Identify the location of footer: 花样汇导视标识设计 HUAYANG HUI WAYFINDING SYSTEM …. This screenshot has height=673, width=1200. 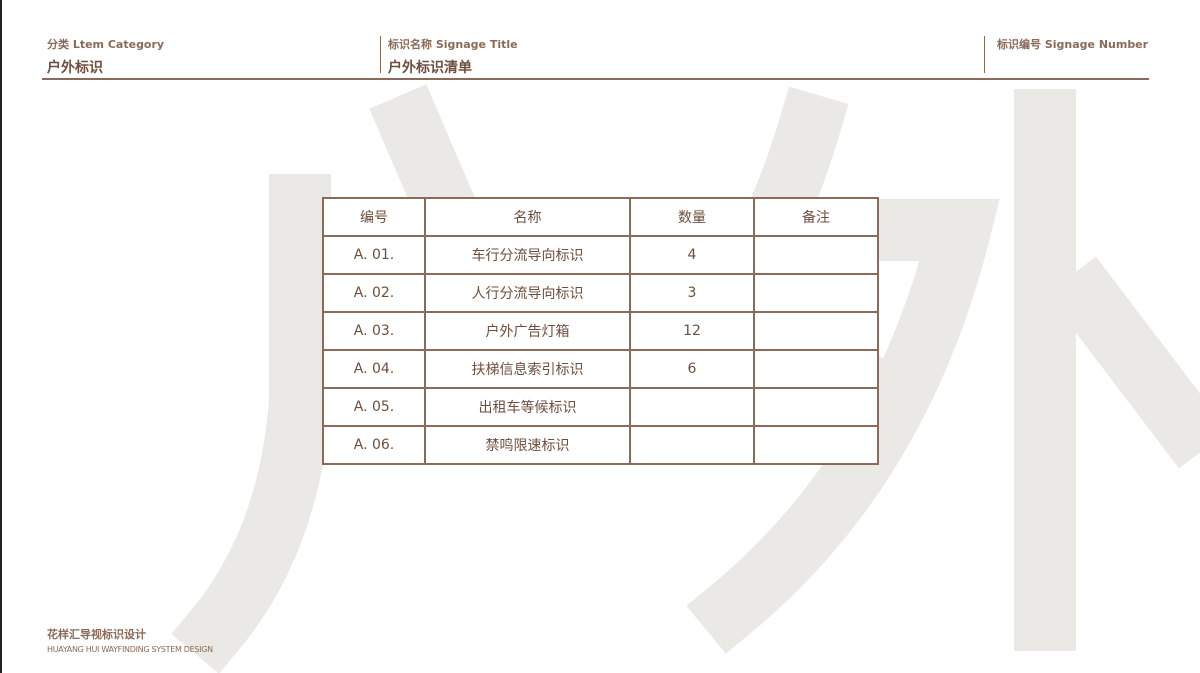
(130, 640).